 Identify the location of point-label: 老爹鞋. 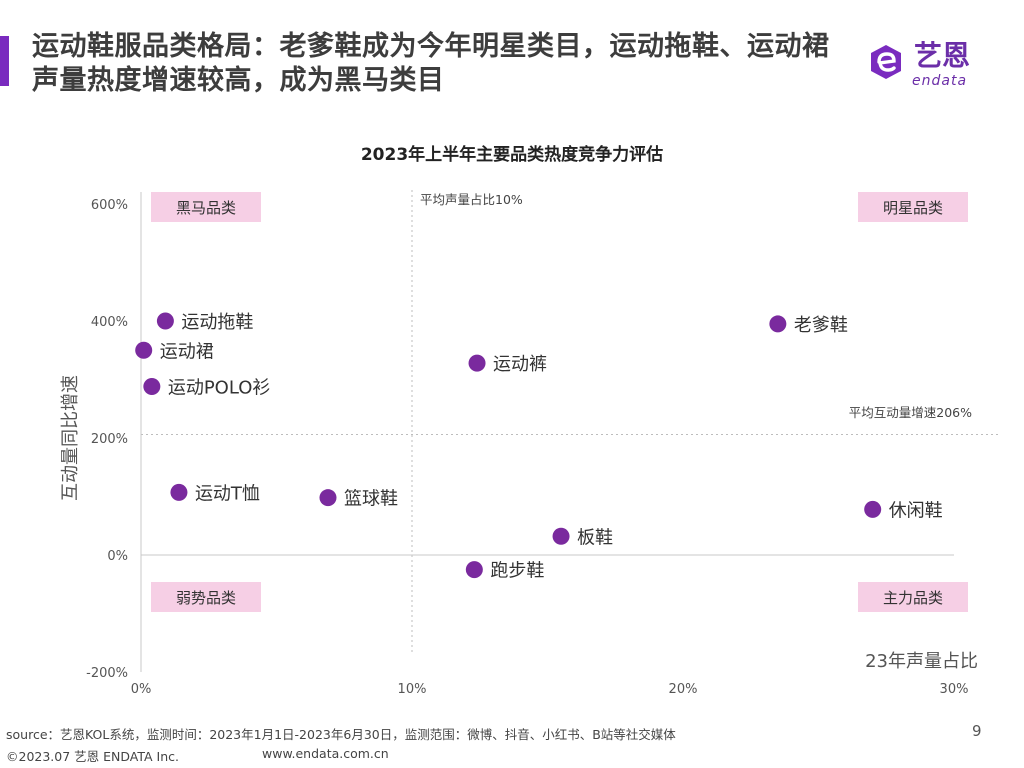
(821, 325).